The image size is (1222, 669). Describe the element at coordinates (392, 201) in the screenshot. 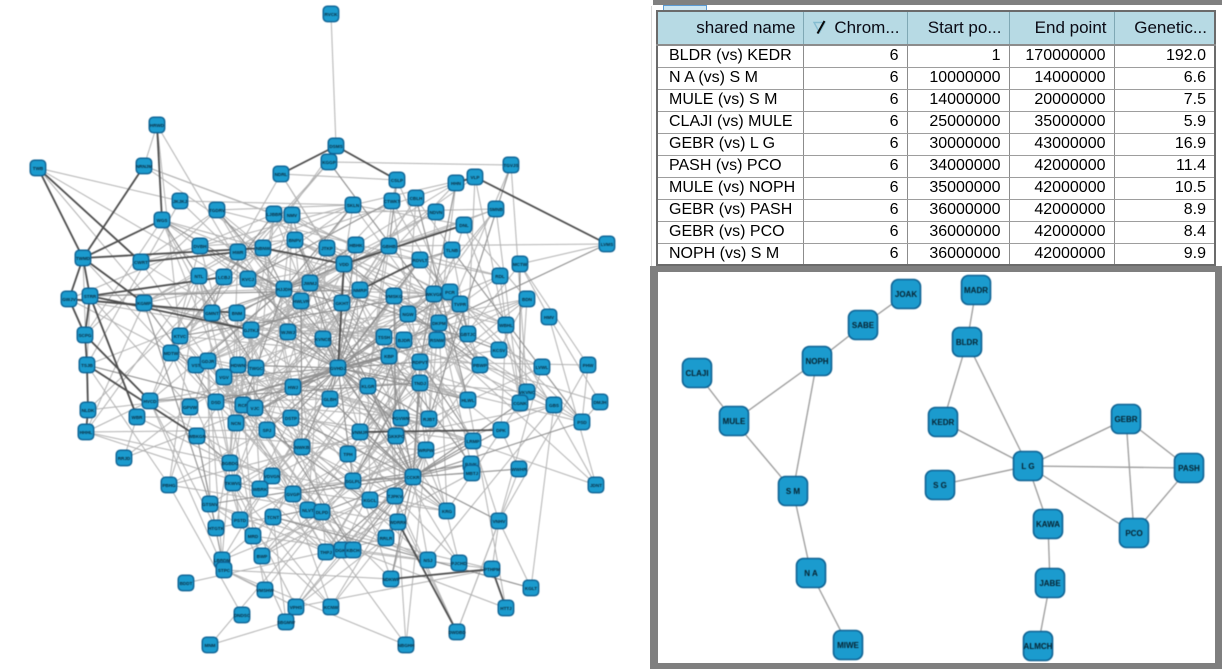

I see `svg-text: CTWKT` at that location.